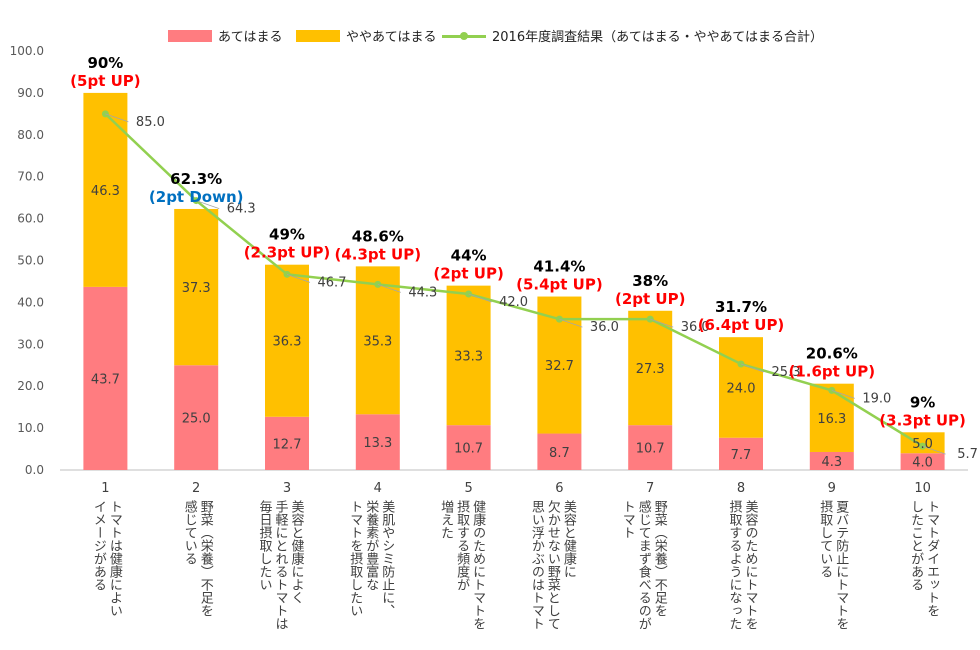 The image size is (980, 650). Describe the element at coordinates (355, 558) in the screenshot. I see `x-category-label: トマトを摂取したい` at that location.